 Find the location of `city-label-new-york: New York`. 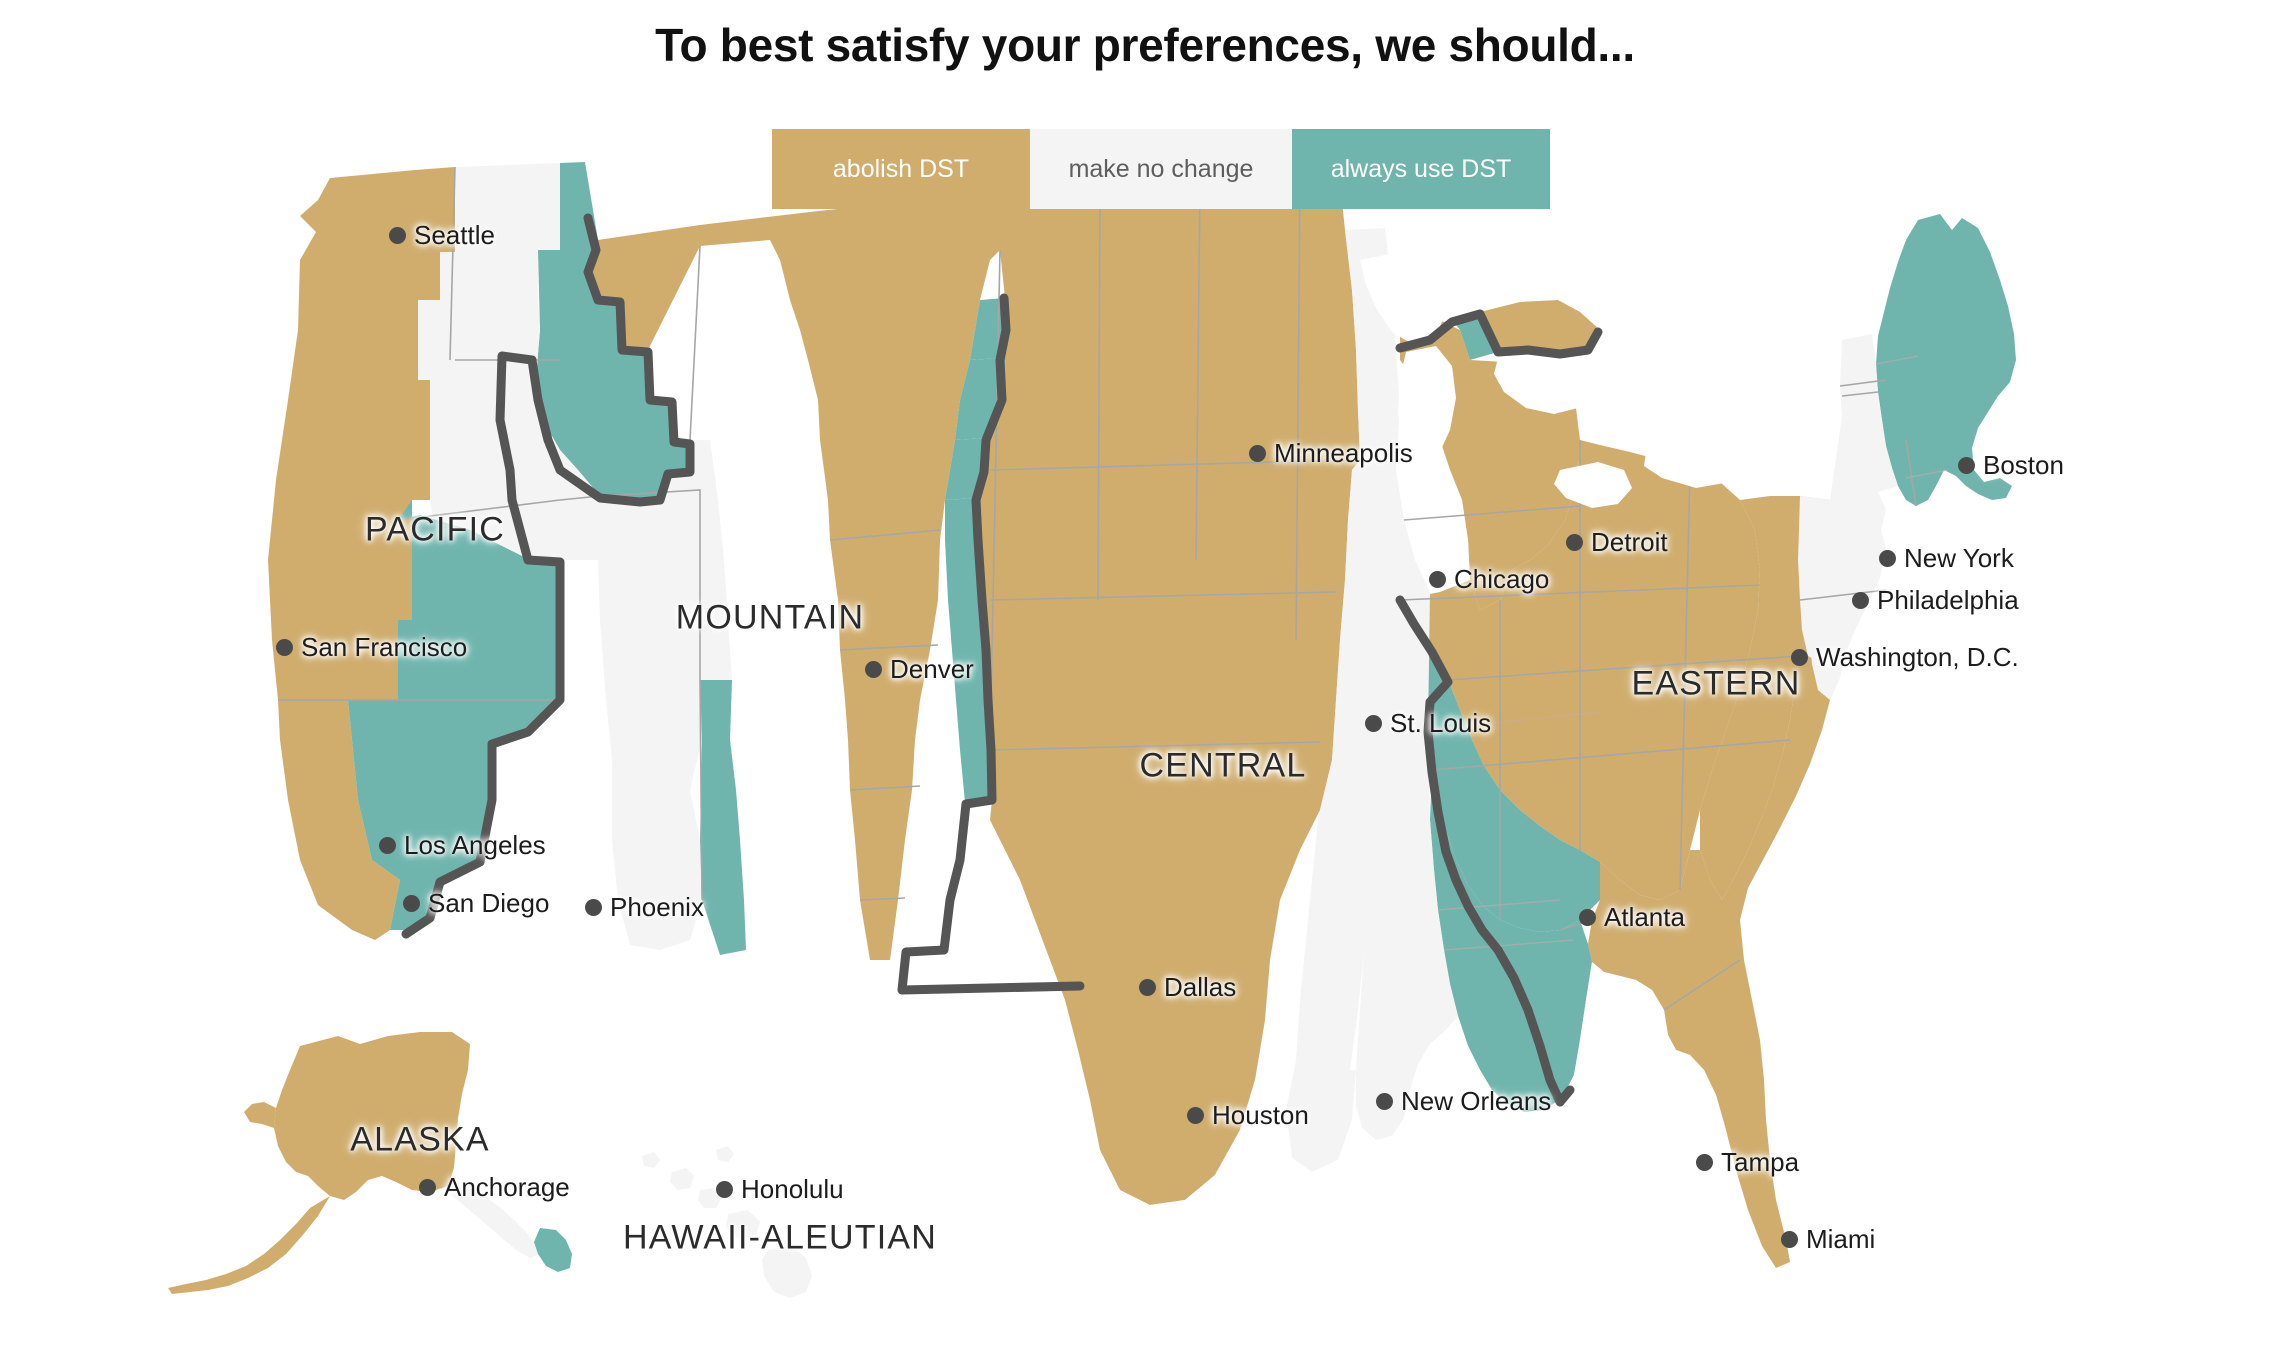

city-label-new-york: New York is located at coordinates (1959, 558).